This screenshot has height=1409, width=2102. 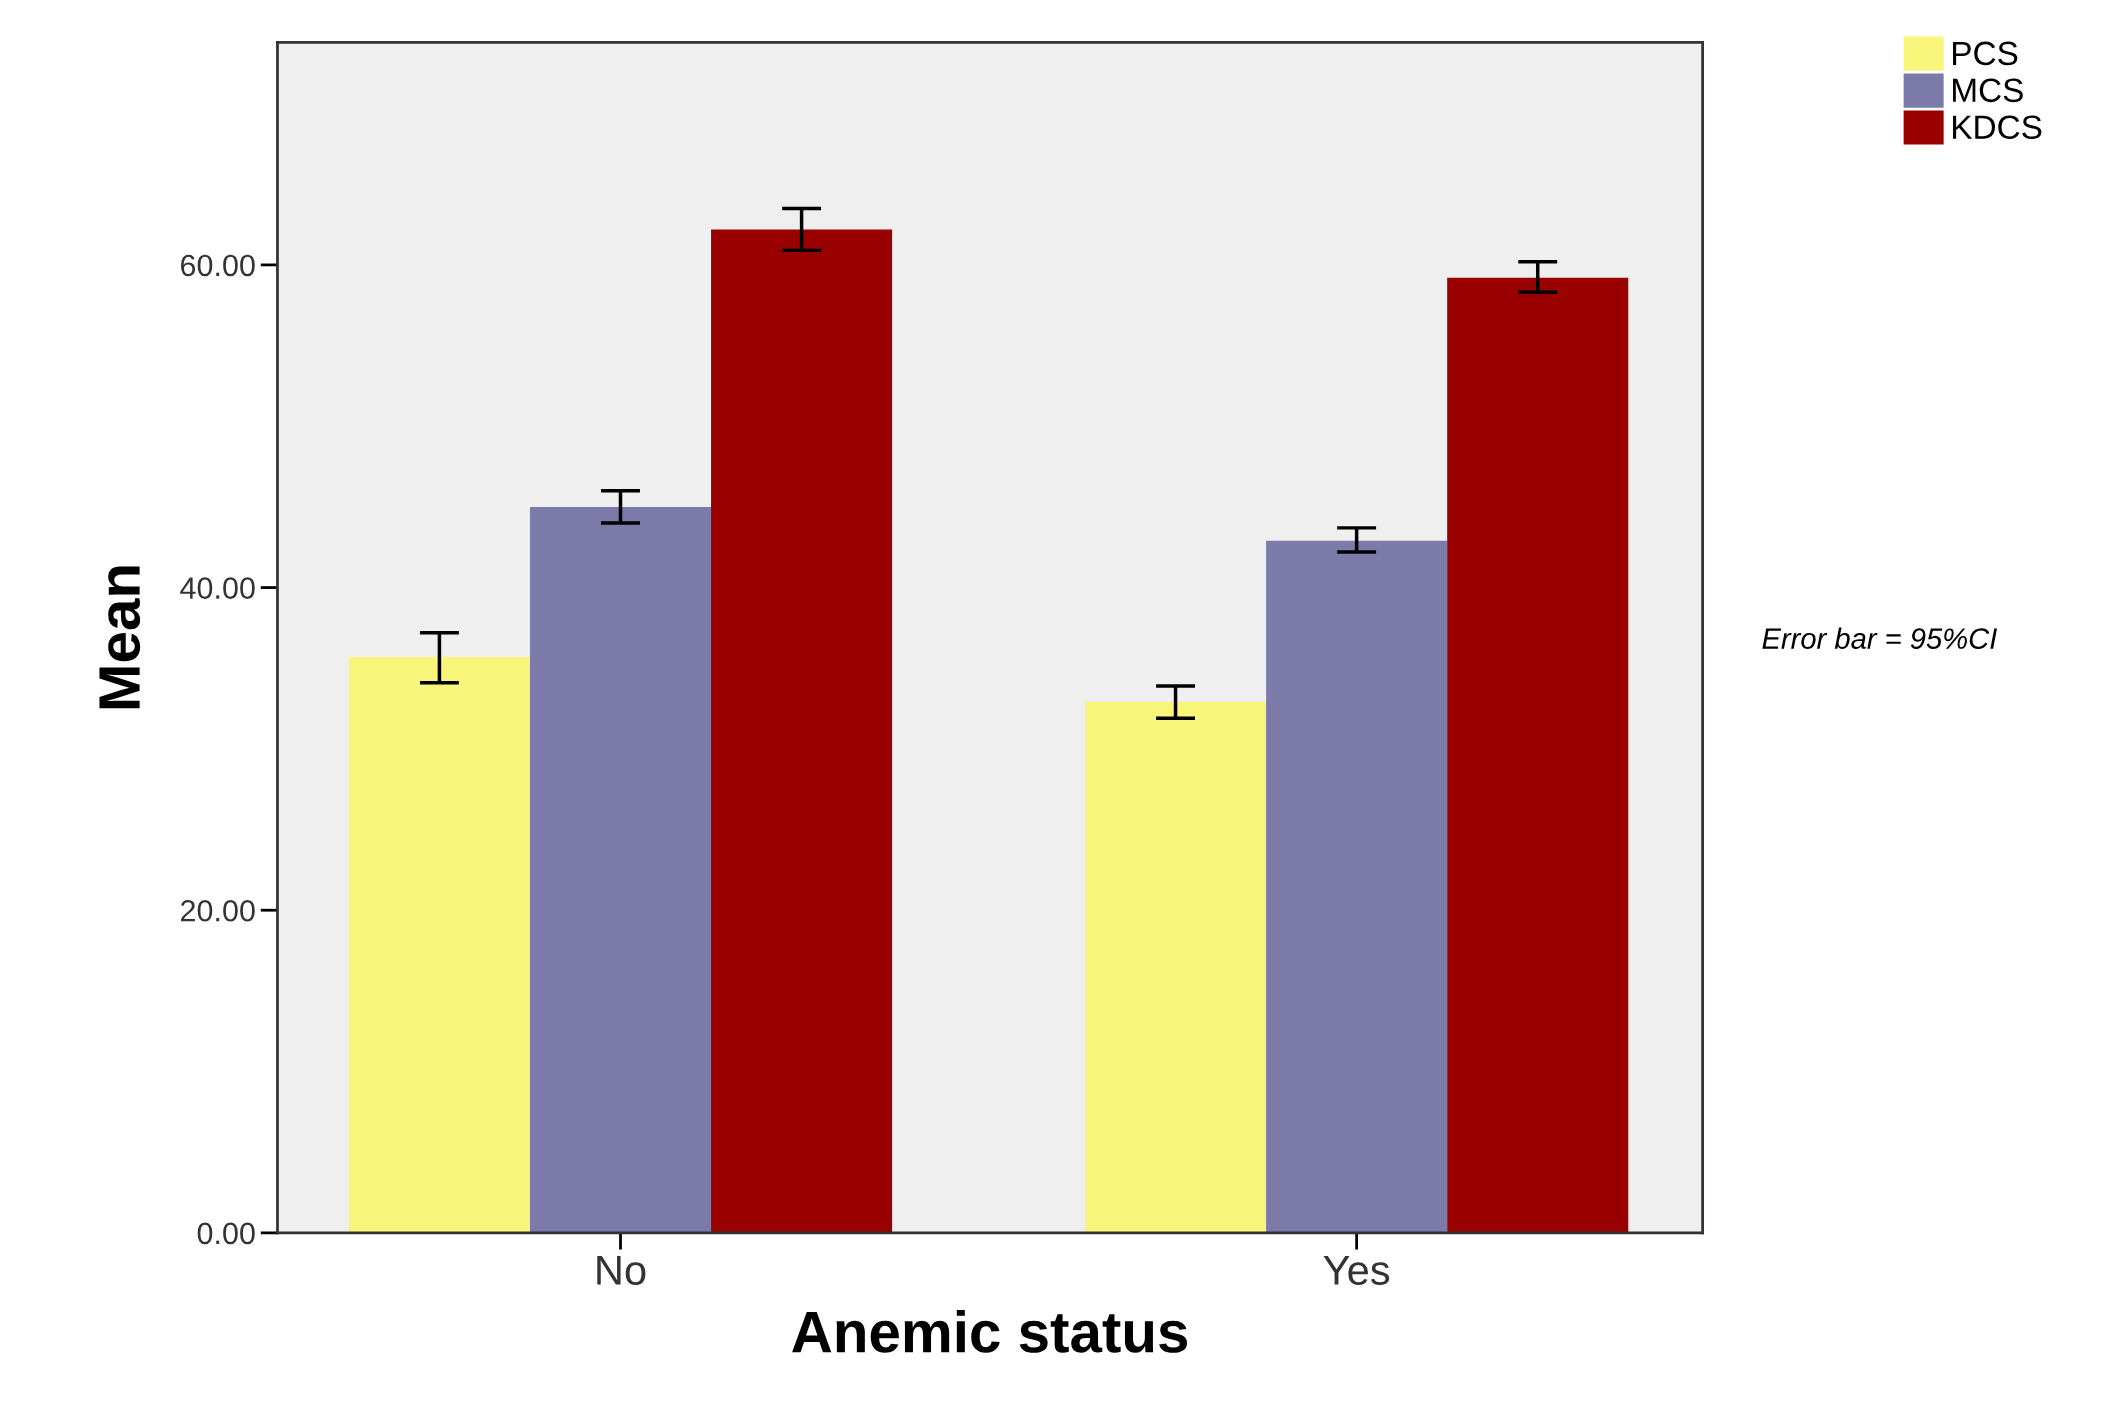 I want to click on y-tick-label: 40.00, so click(x=217, y=588).